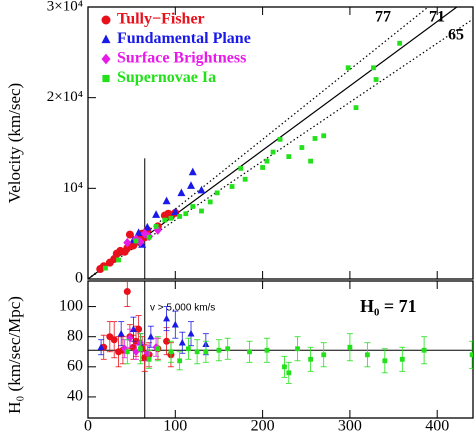 Image resolution: width=474 pixels, height=432 pixels. I want to click on x-tick-label: 400, so click(437, 425).